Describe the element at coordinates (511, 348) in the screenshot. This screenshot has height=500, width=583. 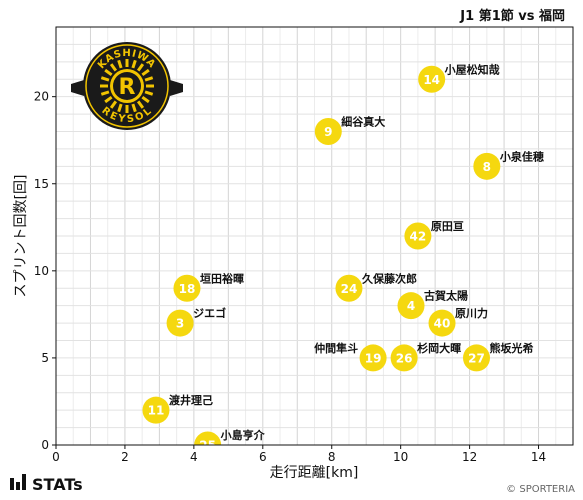
I see `player-name: 熊坂光希` at that location.